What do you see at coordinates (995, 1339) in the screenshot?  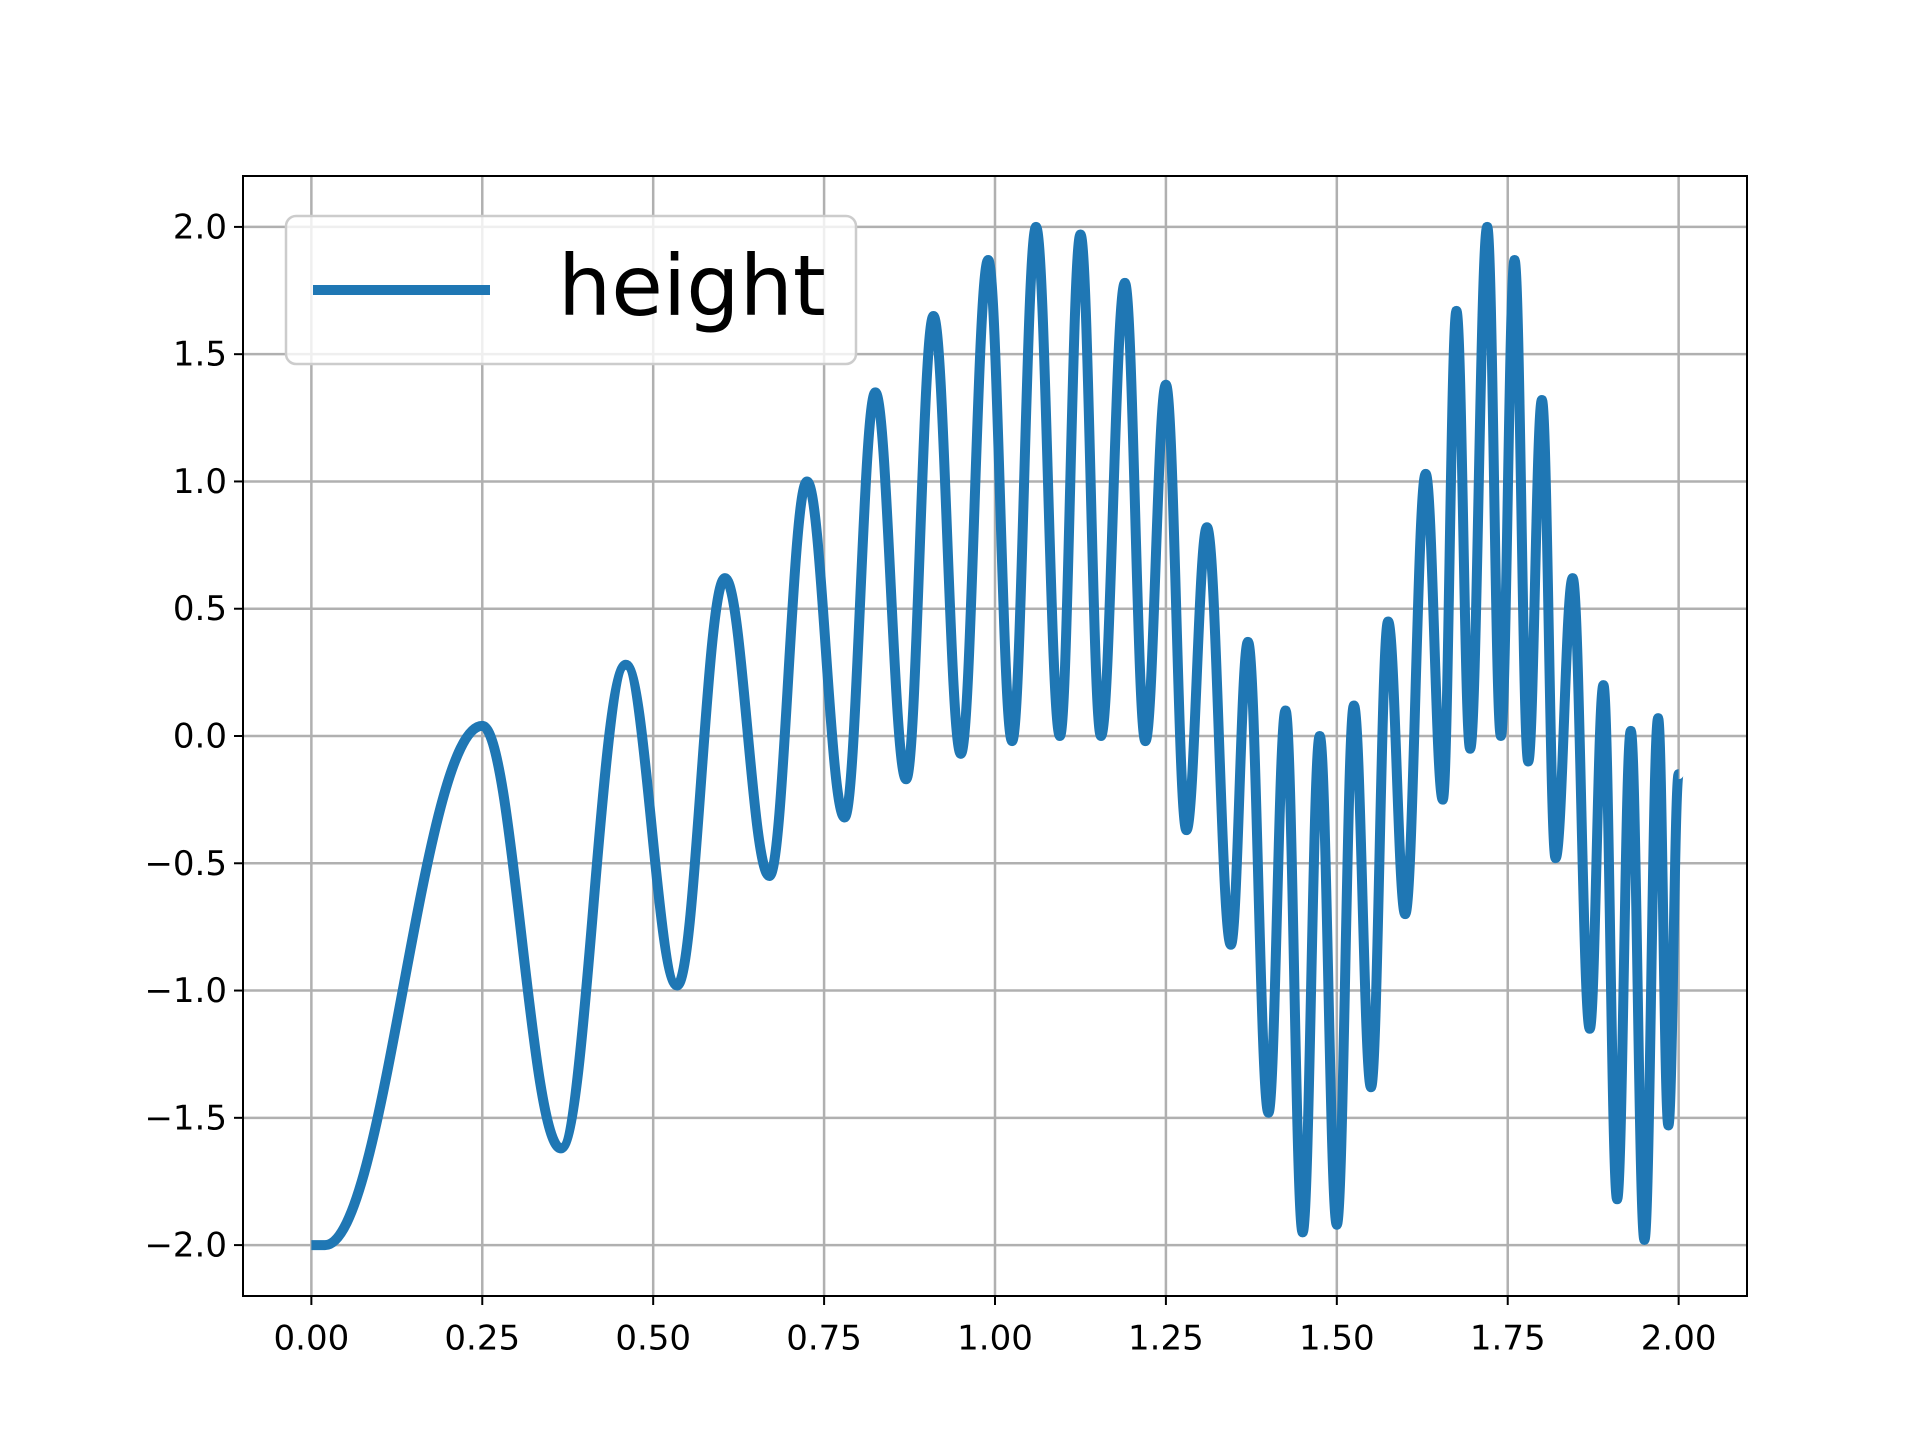 I see `x-tick-label: 1.00` at bounding box center [995, 1339].